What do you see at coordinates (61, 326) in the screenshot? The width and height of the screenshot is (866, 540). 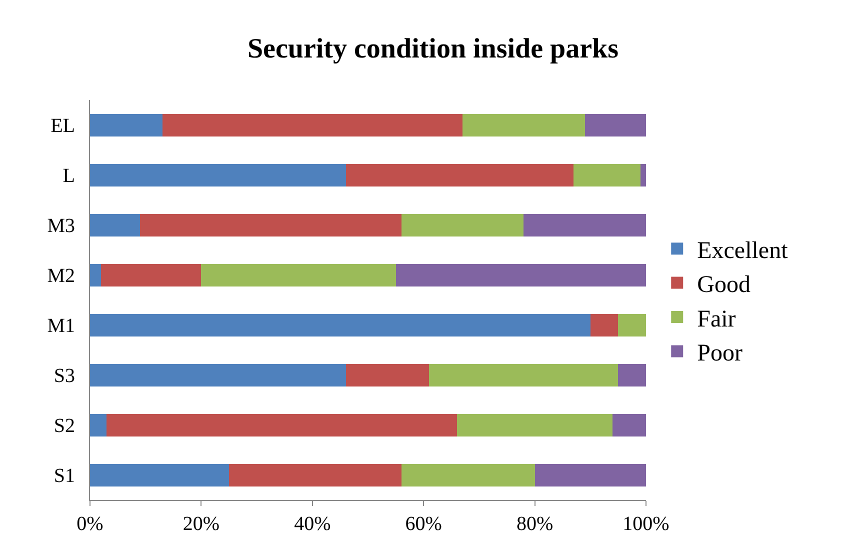 I see `y-tick-label: M1` at bounding box center [61, 326].